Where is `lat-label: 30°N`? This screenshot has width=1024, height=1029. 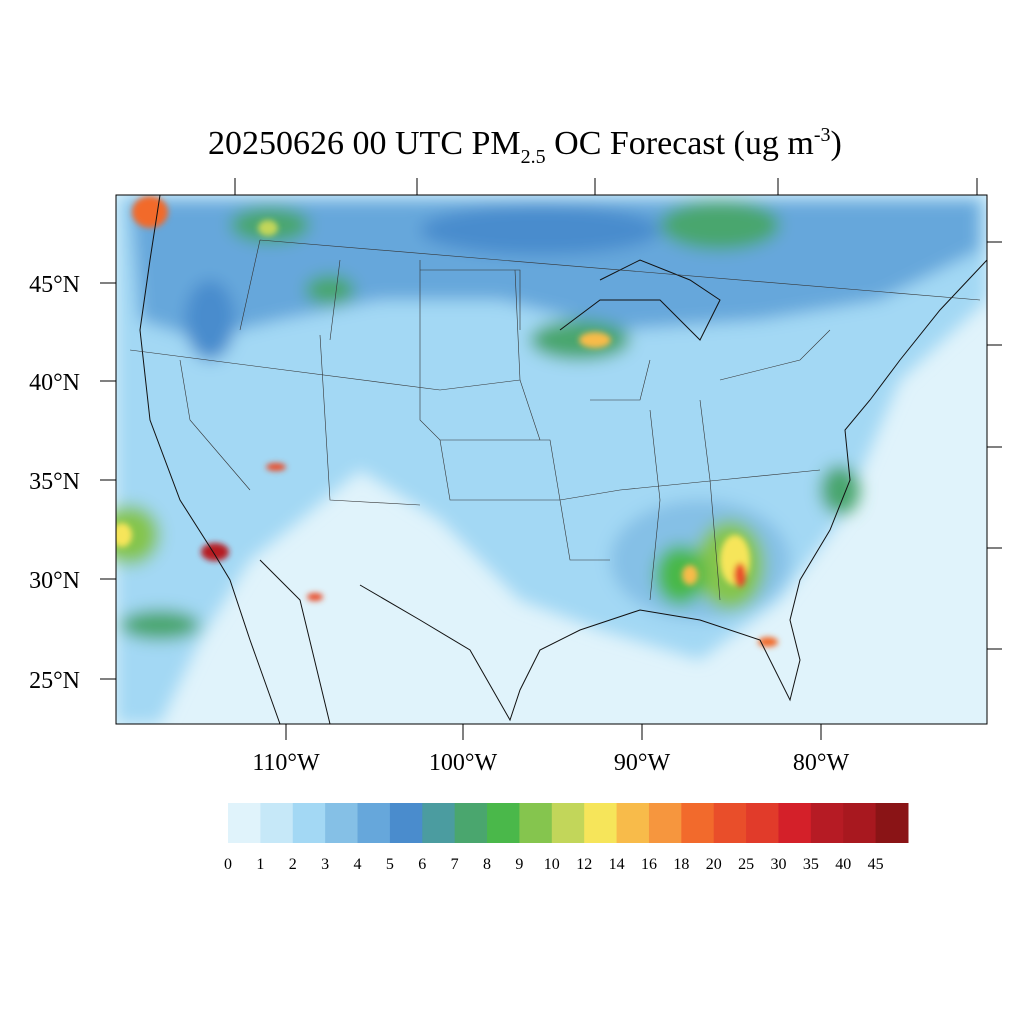 lat-label: 30°N is located at coordinates (54, 581).